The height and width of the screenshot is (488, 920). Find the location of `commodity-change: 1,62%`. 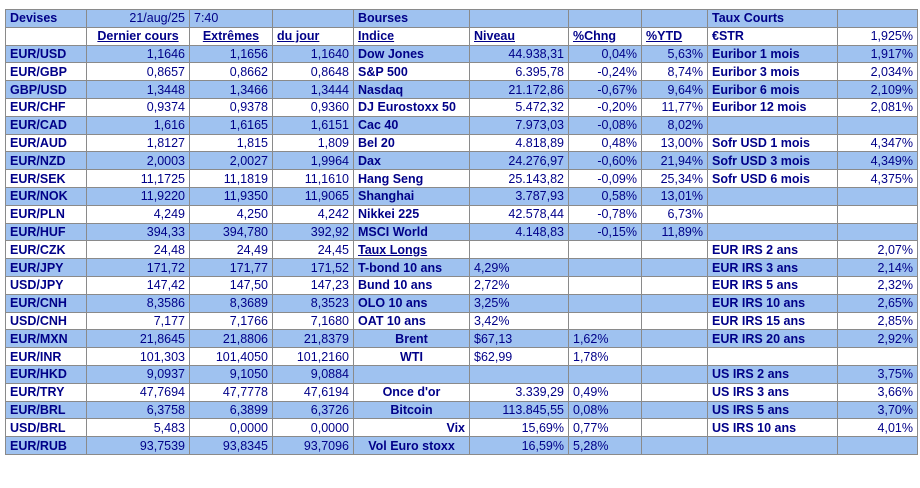

commodity-change: 1,62% is located at coordinates (605, 339).